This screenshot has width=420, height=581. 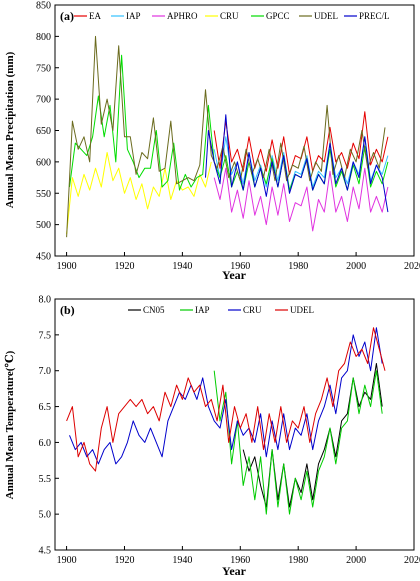 I want to click on panel-label: (a), so click(x=67, y=16).